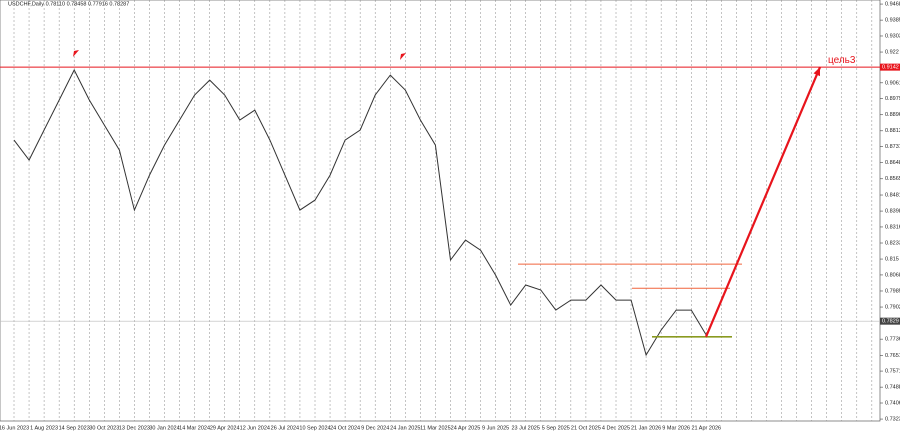  Describe the element at coordinates (892, 36) in the screenshot. I see `y-tick-label: 0.9303` at that location.